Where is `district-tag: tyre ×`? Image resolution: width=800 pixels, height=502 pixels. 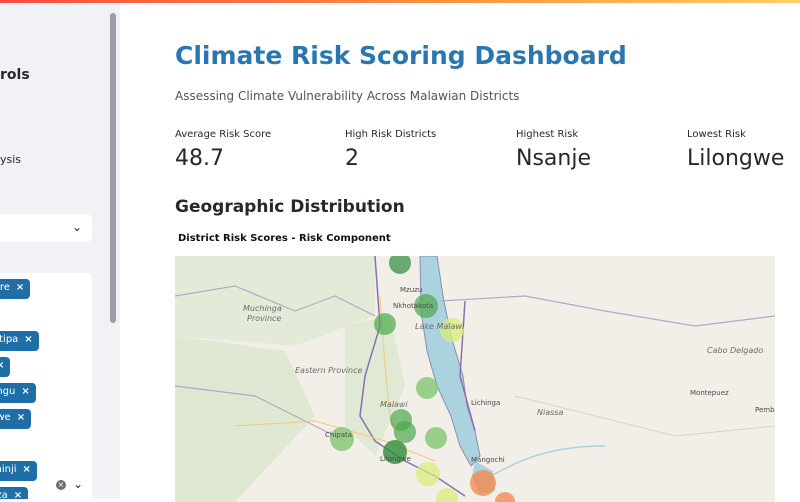 district-tag: tyre × is located at coordinates (15, 289).